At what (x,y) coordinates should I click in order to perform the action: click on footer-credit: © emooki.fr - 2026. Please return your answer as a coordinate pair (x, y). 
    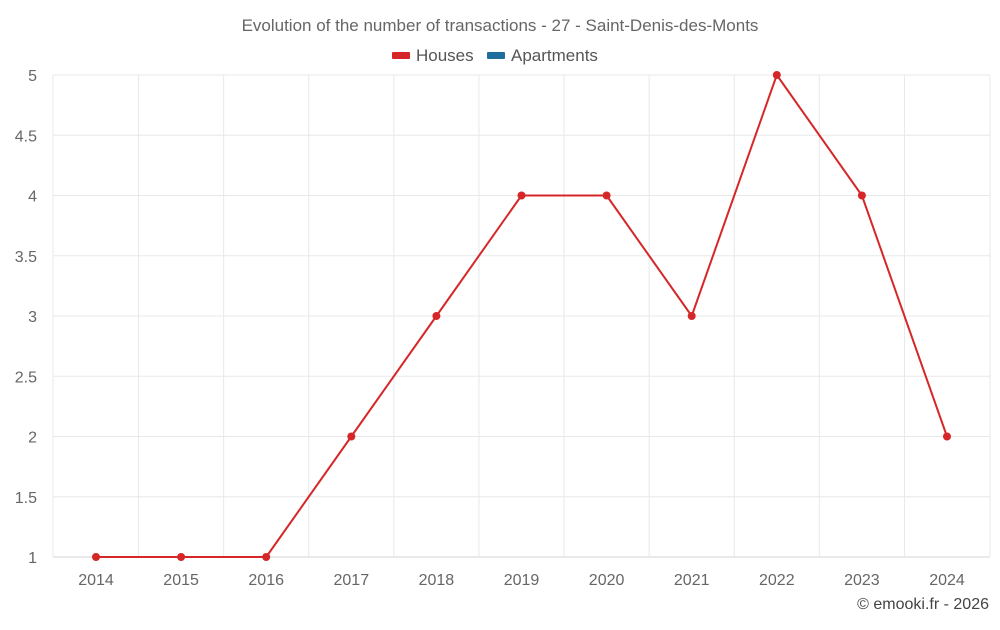
    Looking at the image, I should click on (923, 604).